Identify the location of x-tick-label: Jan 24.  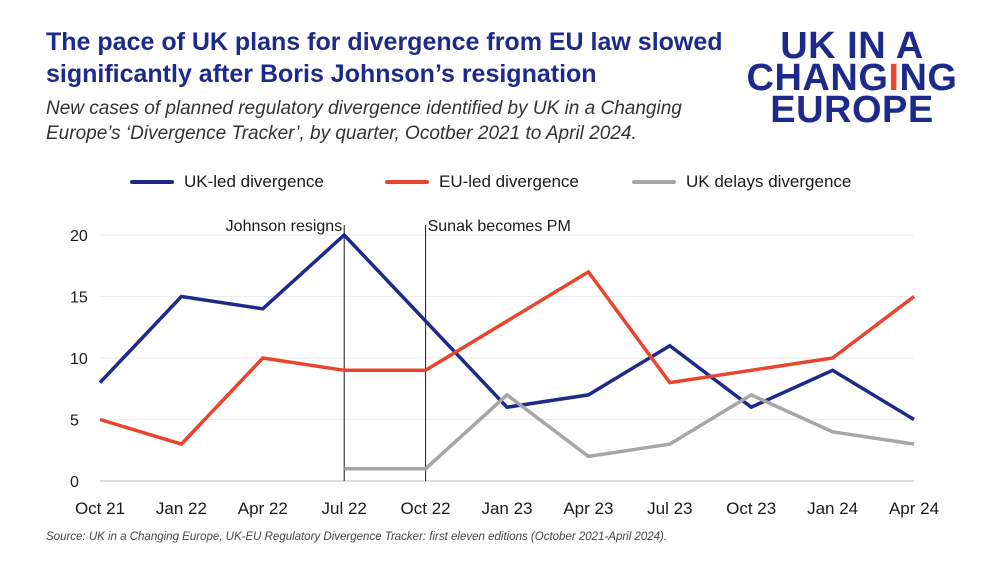
(832, 508).